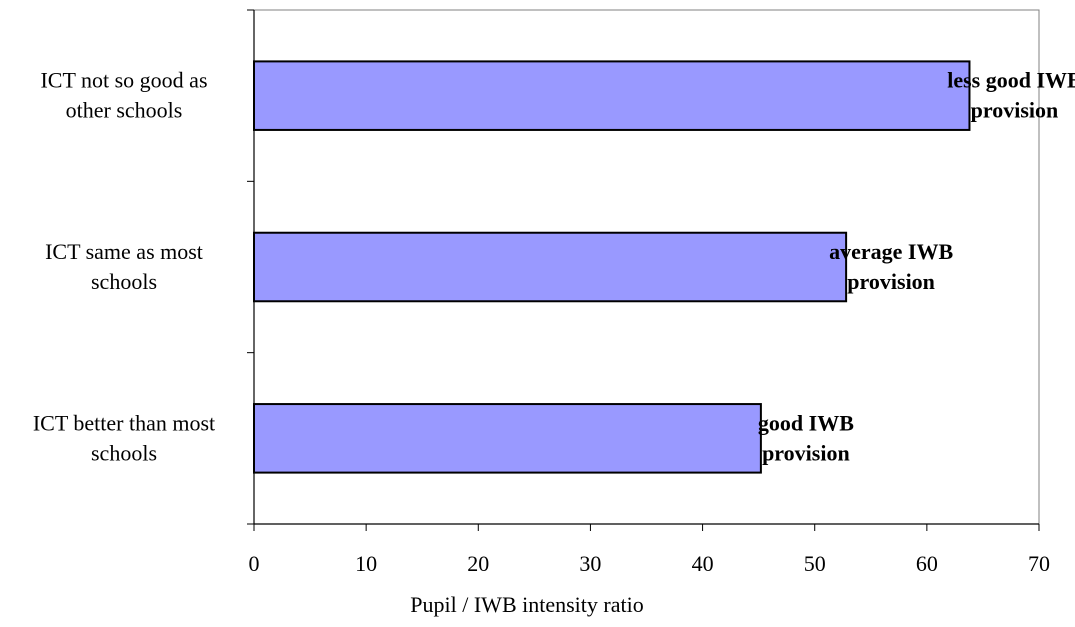 The height and width of the screenshot is (627, 1075). I want to click on x-tick-label: 30, so click(590, 563).